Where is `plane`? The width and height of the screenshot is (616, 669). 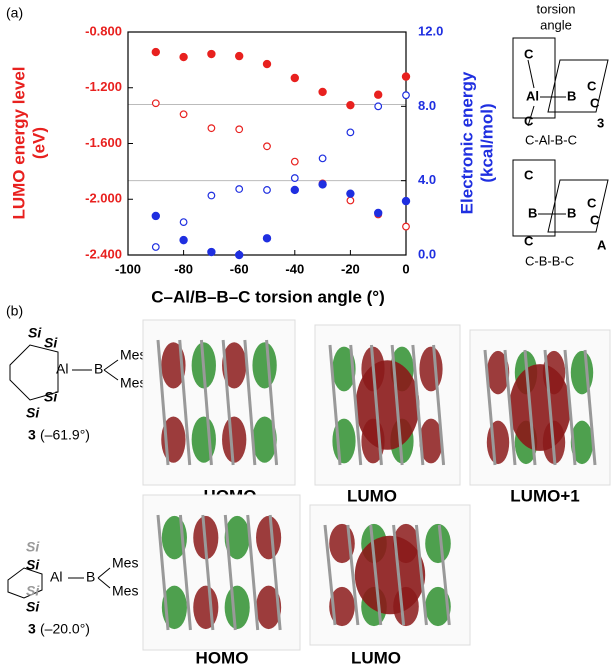
plane is located at coordinates (578, 206).